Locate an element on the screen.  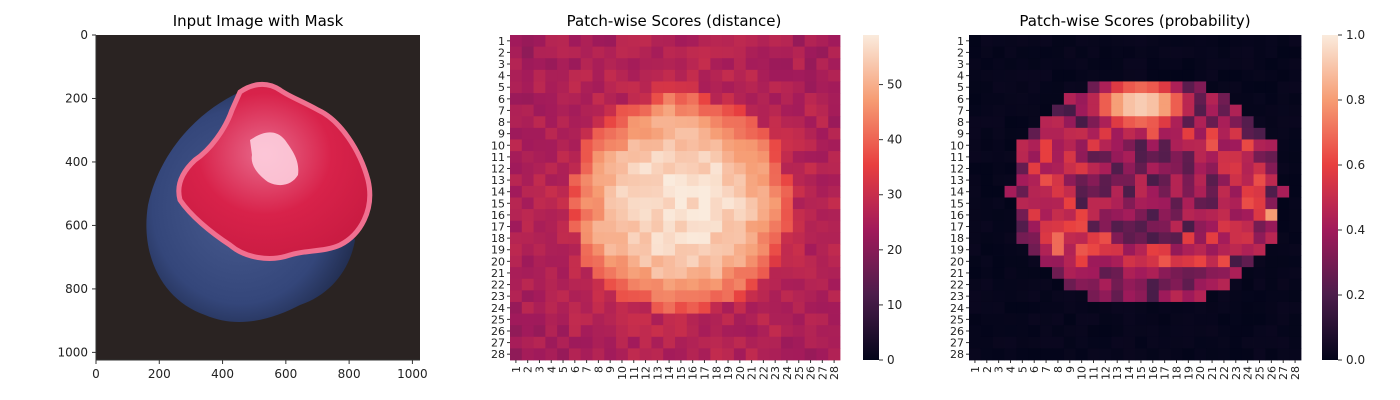
probability-col-label: 3 is located at coordinates (999, 369).